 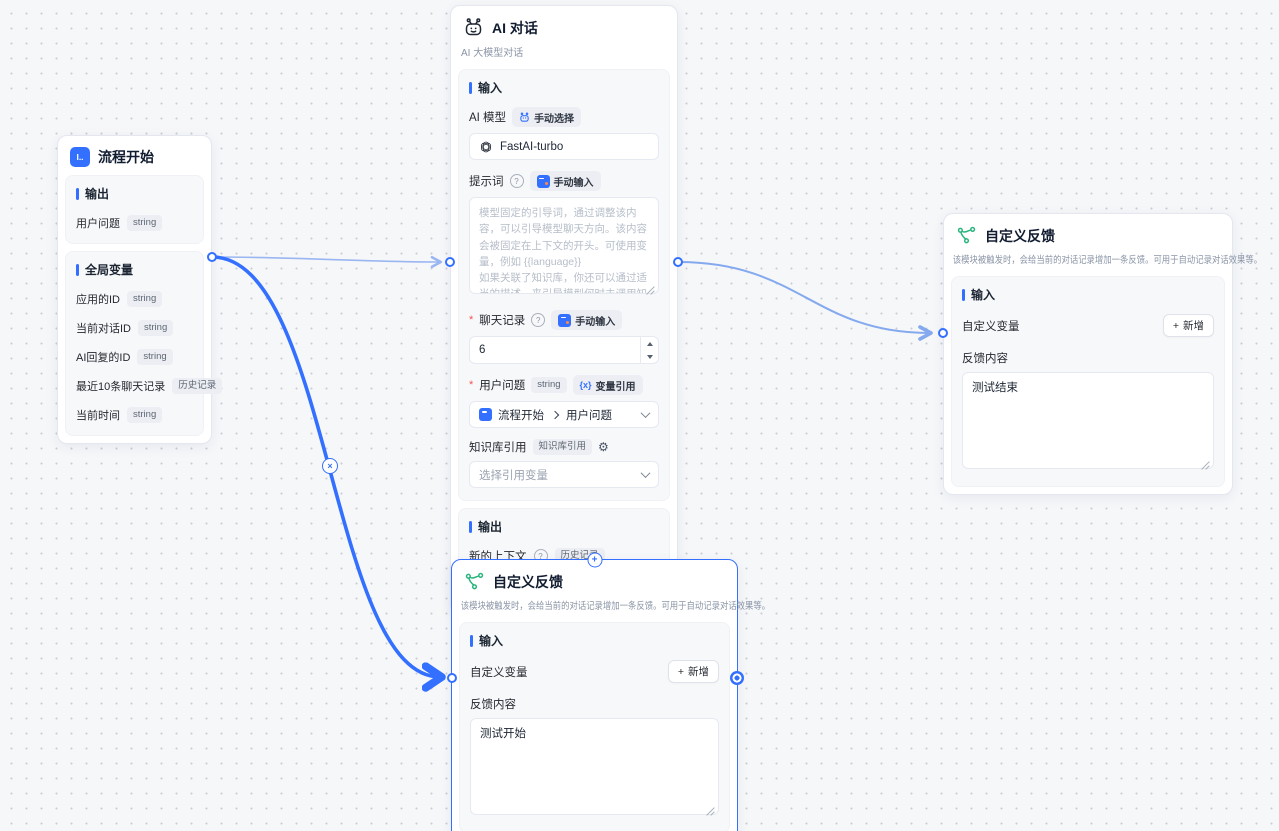 What do you see at coordinates (589, 415) in the screenshot?
I see `question-ref-field: 用户问题` at bounding box center [589, 415].